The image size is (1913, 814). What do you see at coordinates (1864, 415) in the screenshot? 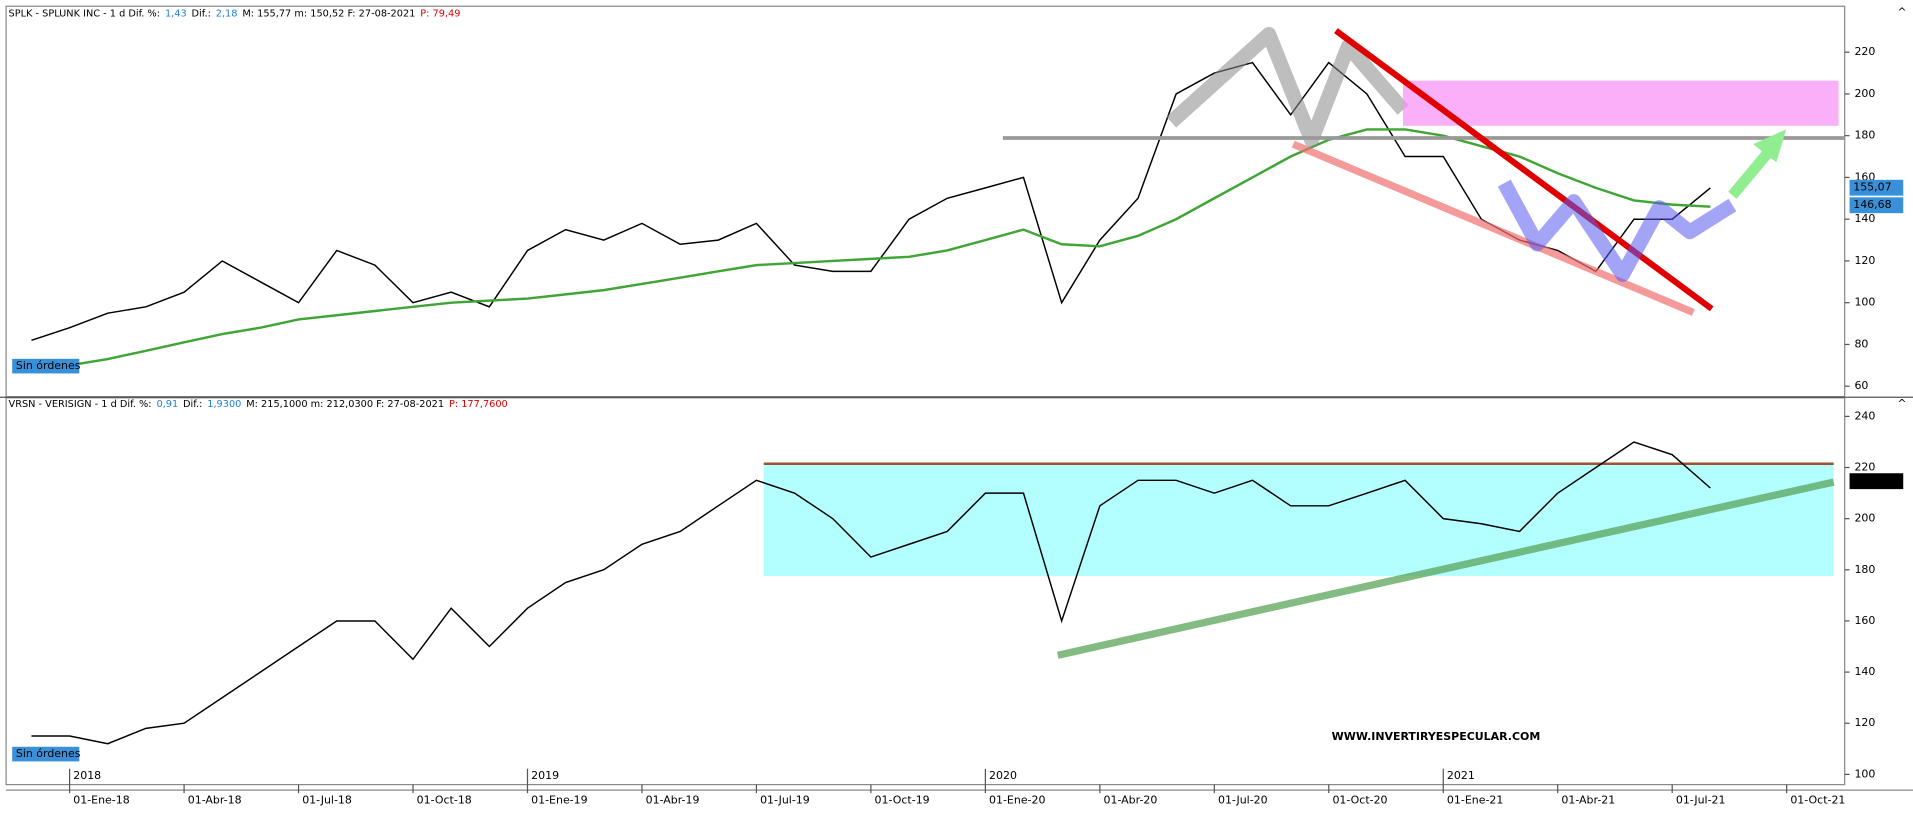
I see `y-tick-label: 240` at bounding box center [1864, 415].